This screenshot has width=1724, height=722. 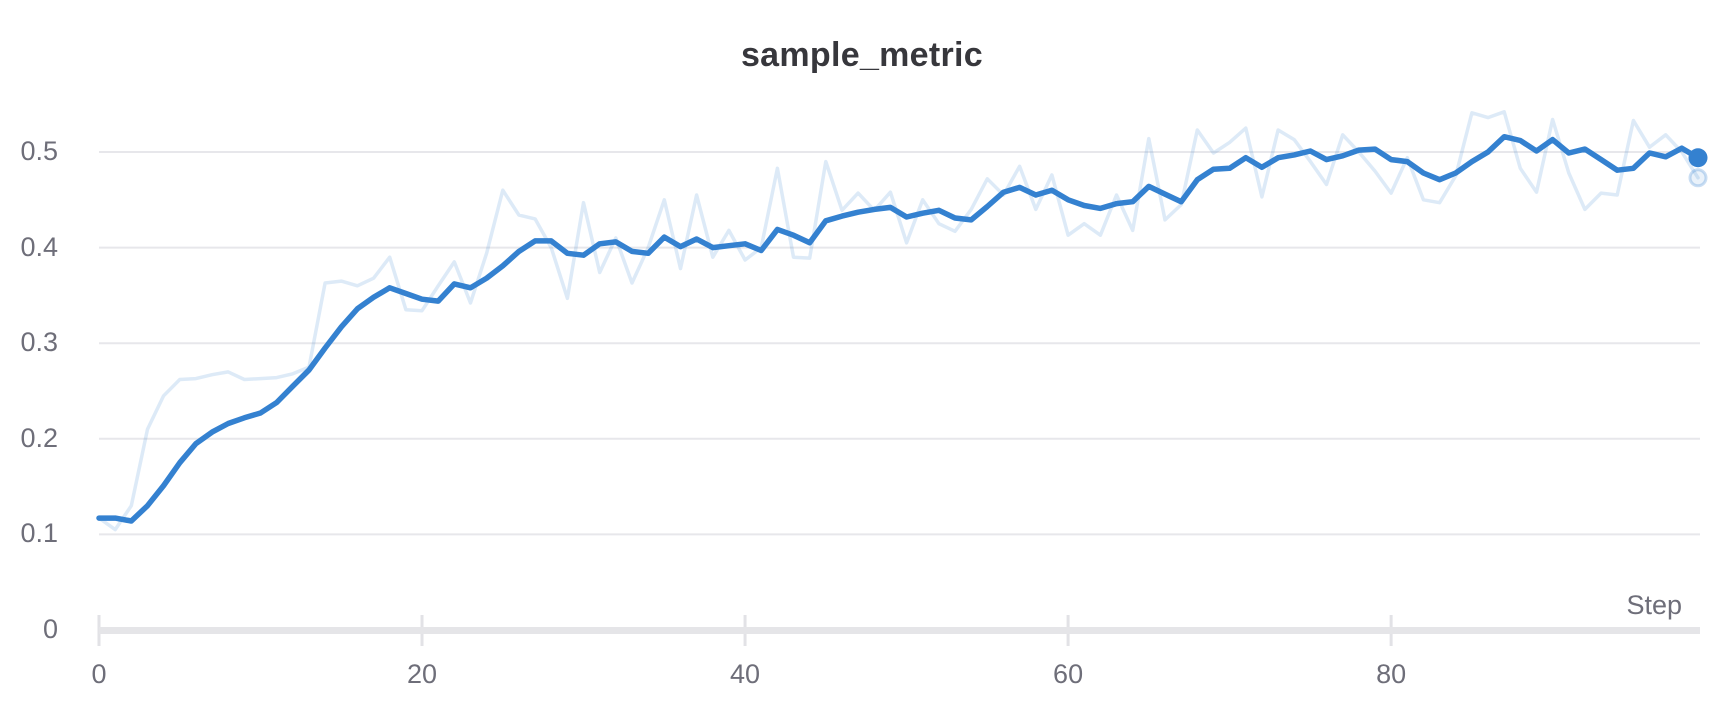 What do you see at coordinates (99, 674) in the screenshot?
I see `x-tick-label: 0` at bounding box center [99, 674].